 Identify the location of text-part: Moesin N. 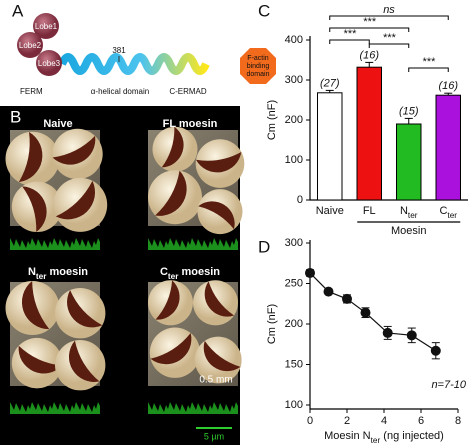
(347, 436).